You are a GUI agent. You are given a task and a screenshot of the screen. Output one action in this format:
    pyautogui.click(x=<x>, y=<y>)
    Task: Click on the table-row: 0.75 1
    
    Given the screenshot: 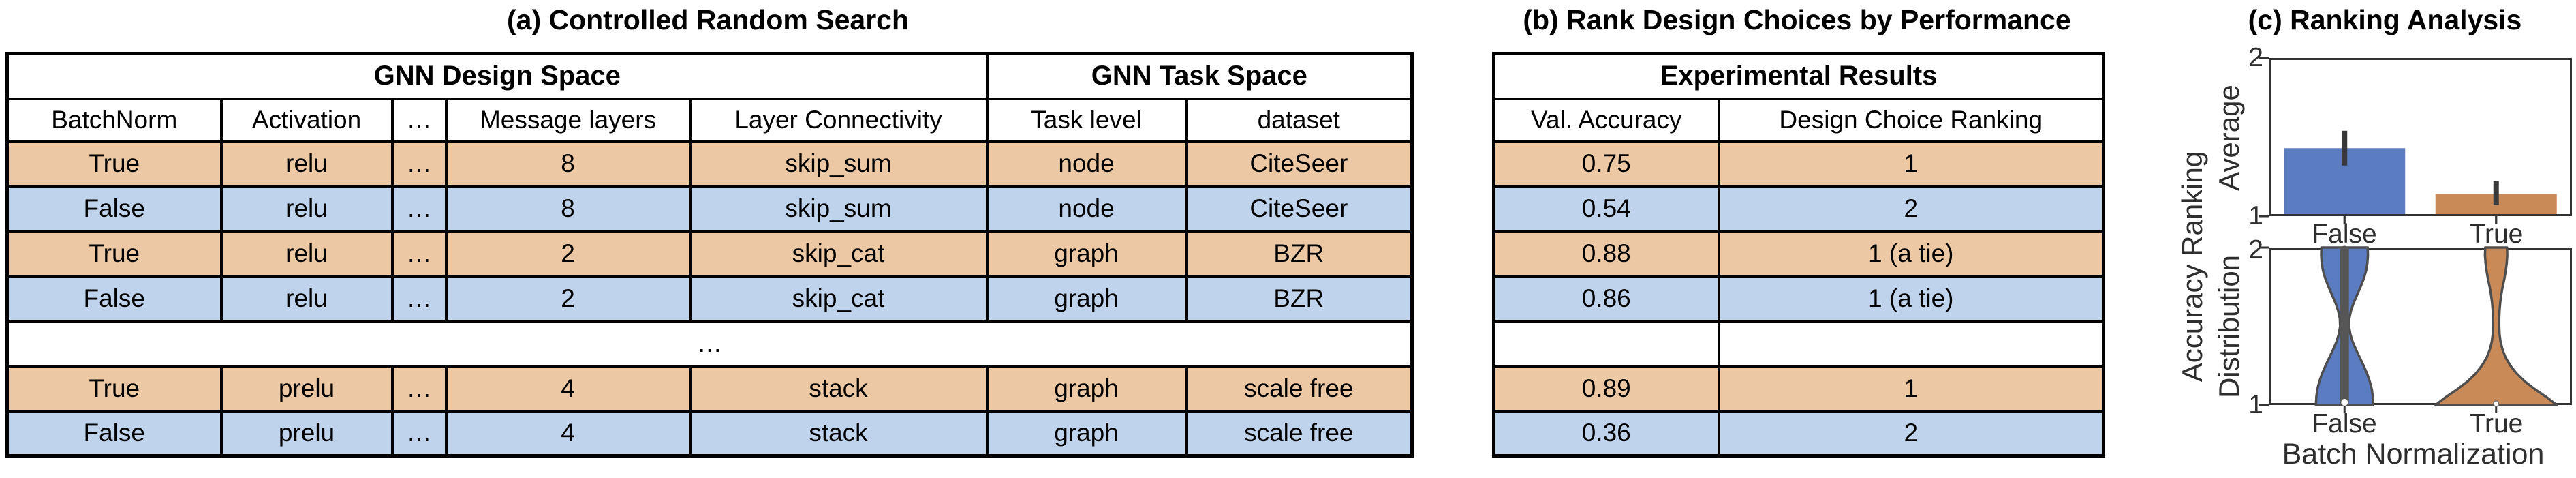 What is the action you would take?
    pyautogui.click(x=1798, y=163)
    